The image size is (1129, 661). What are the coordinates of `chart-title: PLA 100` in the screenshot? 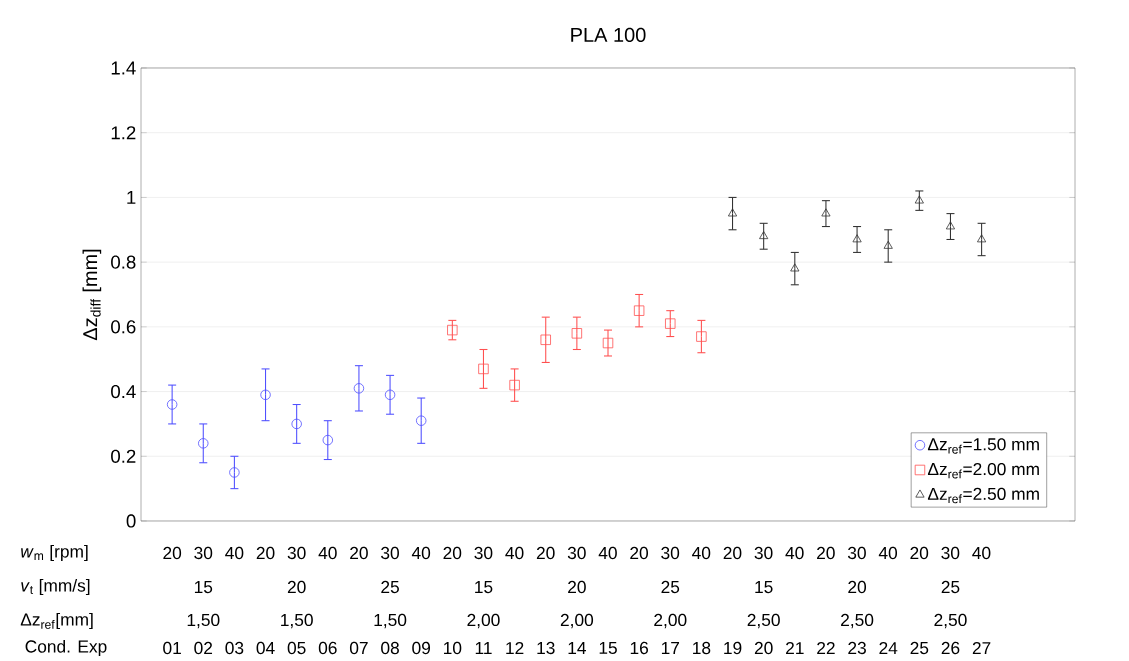 It's located at (608, 35).